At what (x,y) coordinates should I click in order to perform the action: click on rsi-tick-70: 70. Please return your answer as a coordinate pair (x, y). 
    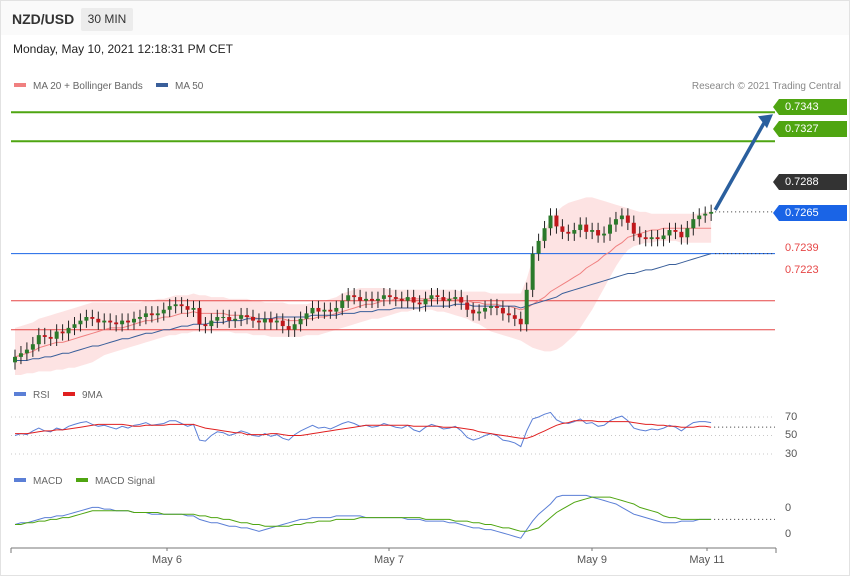
    Looking at the image, I should click on (791, 417).